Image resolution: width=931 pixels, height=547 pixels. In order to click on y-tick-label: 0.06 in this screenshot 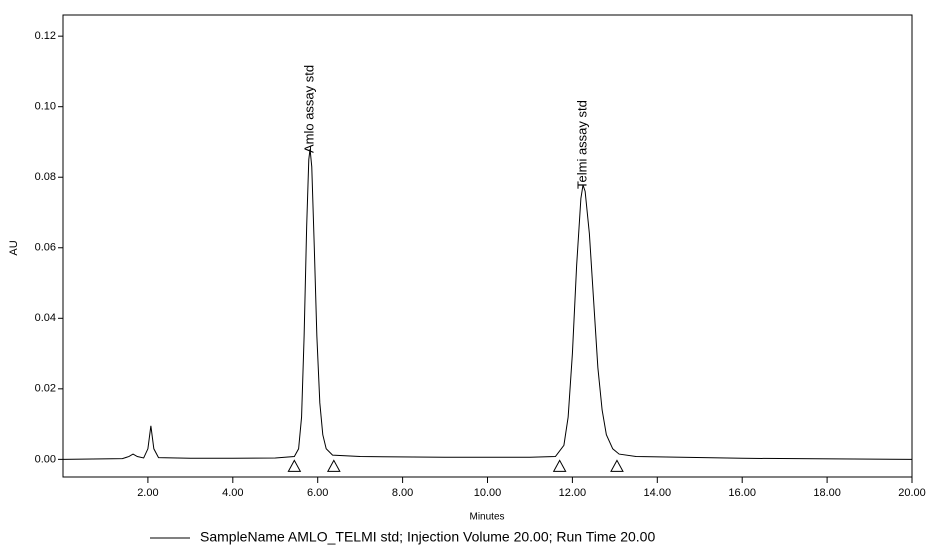, I will do `click(45, 248)`.